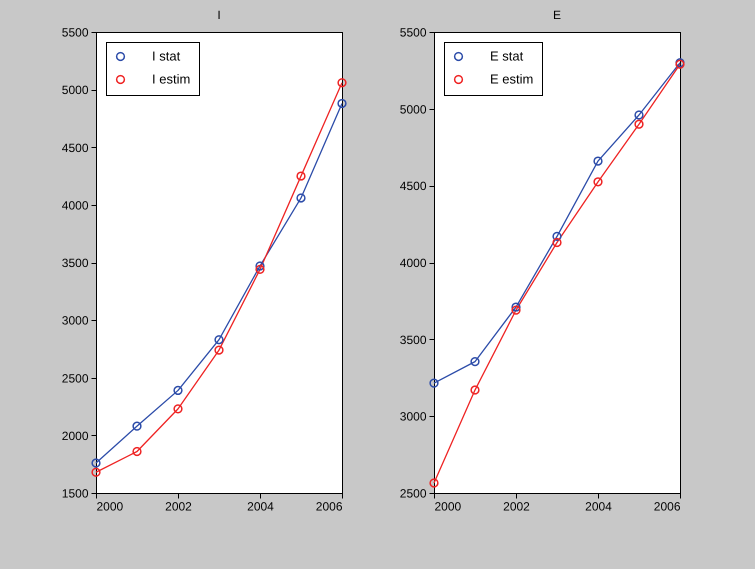  Describe the element at coordinates (557, 15) in the screenshot. I see `chart-title: E` at that location.